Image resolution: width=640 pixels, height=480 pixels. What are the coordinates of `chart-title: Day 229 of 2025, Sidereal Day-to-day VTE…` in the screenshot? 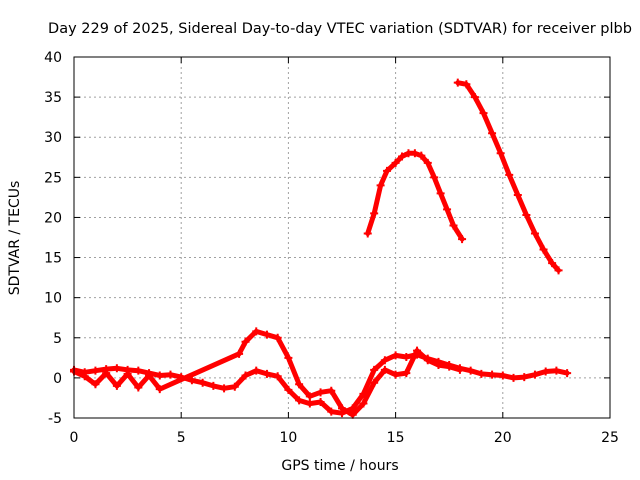 It's located at (340, 29).